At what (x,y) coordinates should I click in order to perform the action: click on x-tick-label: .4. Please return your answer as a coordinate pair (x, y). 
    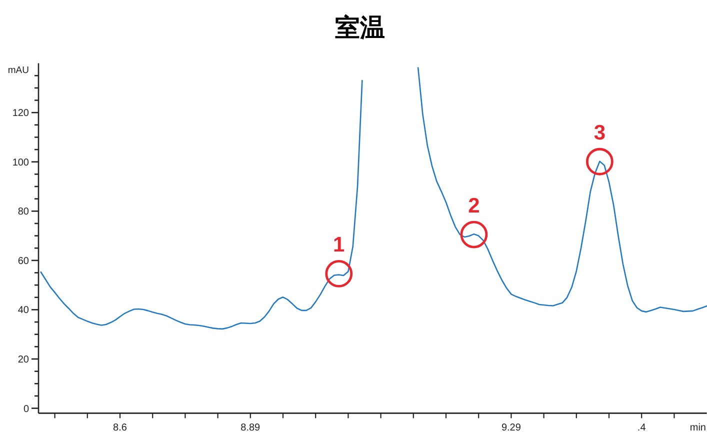
    Looking at the image, I should click on (641, 427).